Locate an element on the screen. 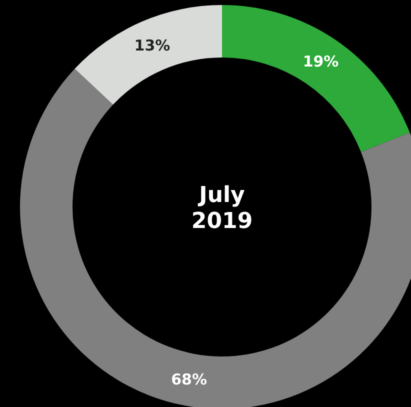 Image resolution: width=411 pixels, height=407 pixels. text: July 2019 is located at coordinates (222, 208).